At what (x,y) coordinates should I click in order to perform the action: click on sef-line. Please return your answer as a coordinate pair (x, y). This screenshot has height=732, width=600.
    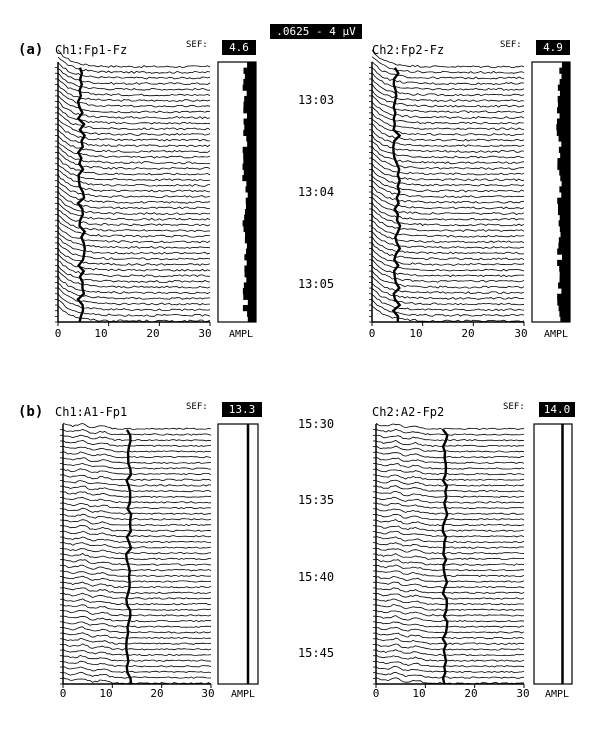
    Looking at the image, I should click on (128, 557).